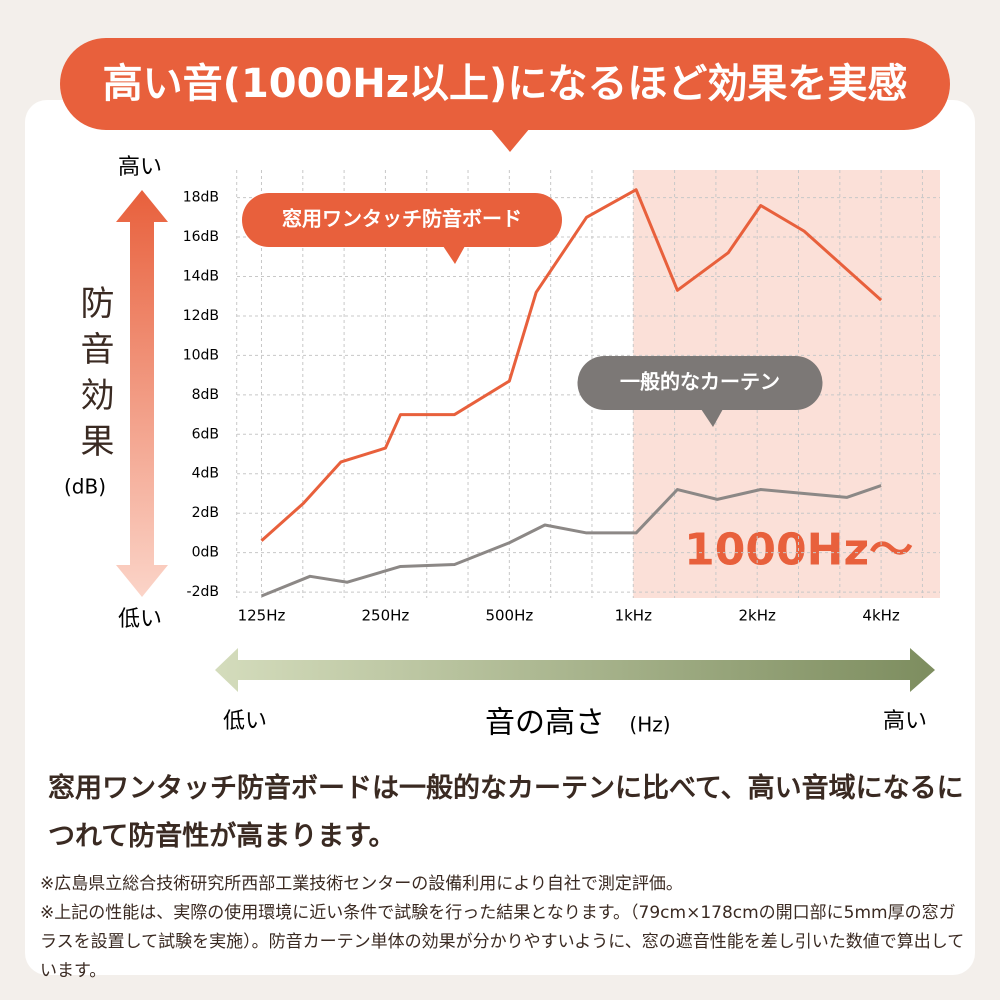 The height and width of the screenshot is (1000, 1000). Describe the element at coordinates (905, 721) in the screenshot. I see `x-high: 高い` at that location.